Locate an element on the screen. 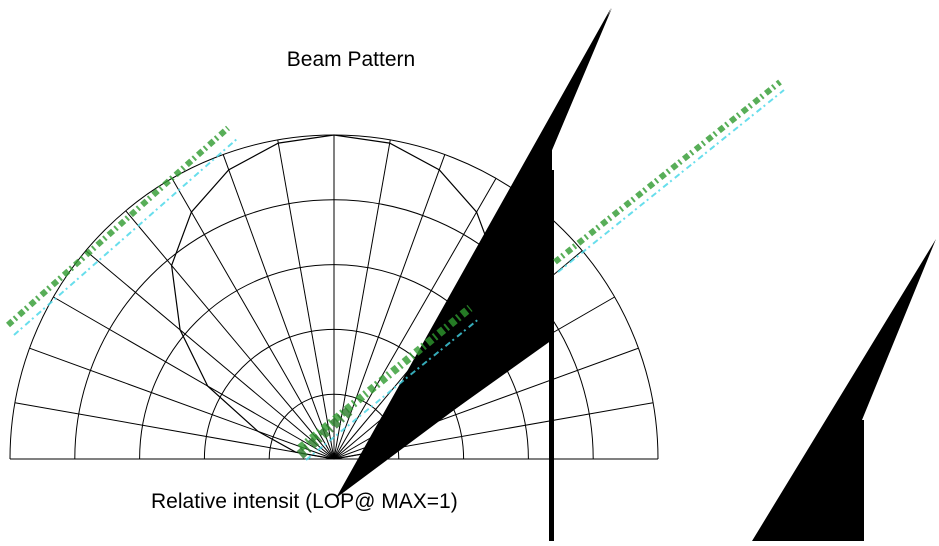  chart-title: Beam Pattern is located at coordinates (351, 59).